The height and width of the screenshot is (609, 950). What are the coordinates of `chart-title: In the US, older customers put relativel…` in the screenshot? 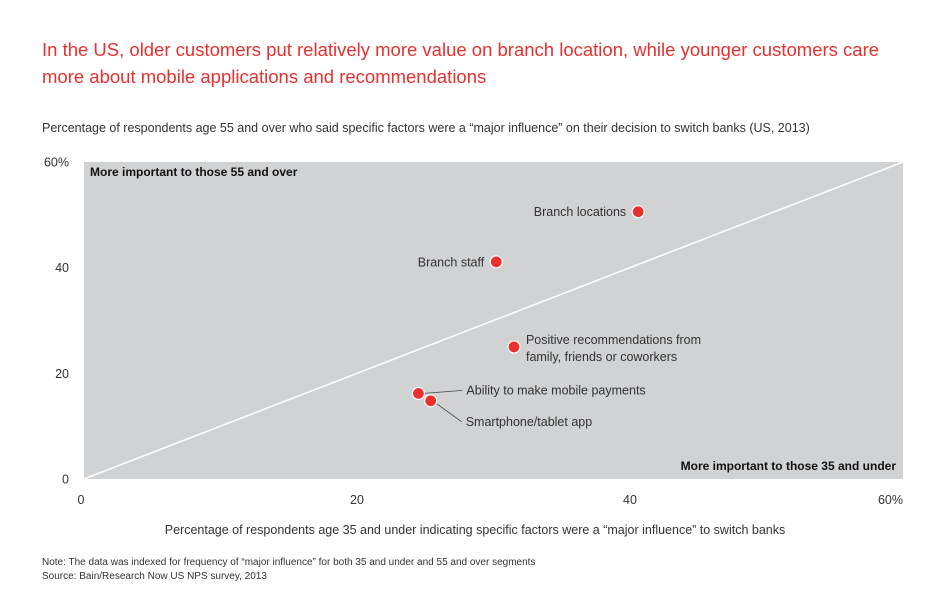 It's located at (461, 63).